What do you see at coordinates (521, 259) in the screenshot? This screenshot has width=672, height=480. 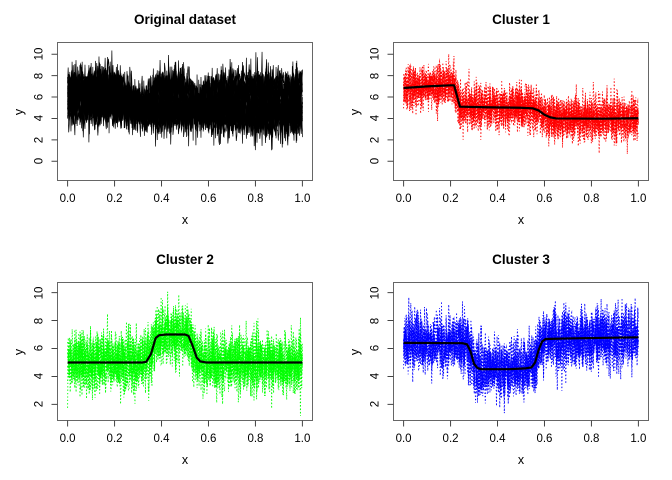 I see `plot-title: Cluster 3` at bounding box center [521, 259].